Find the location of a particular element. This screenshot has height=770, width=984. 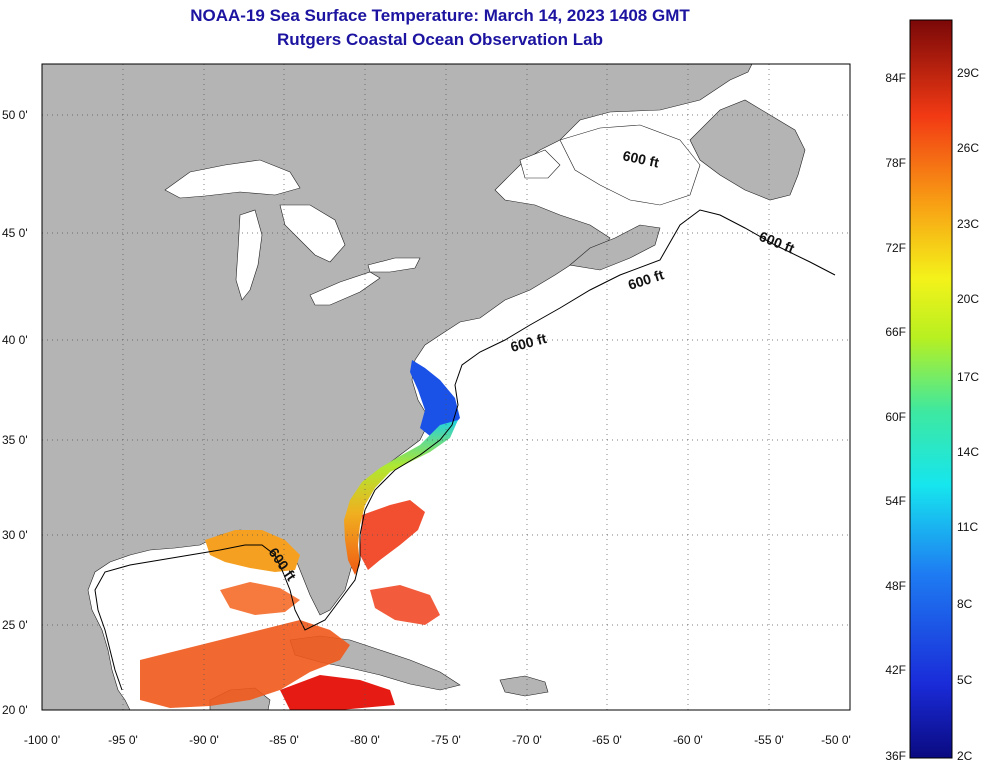

lon-tick: -100 0' is located at coordinates (42, 740).